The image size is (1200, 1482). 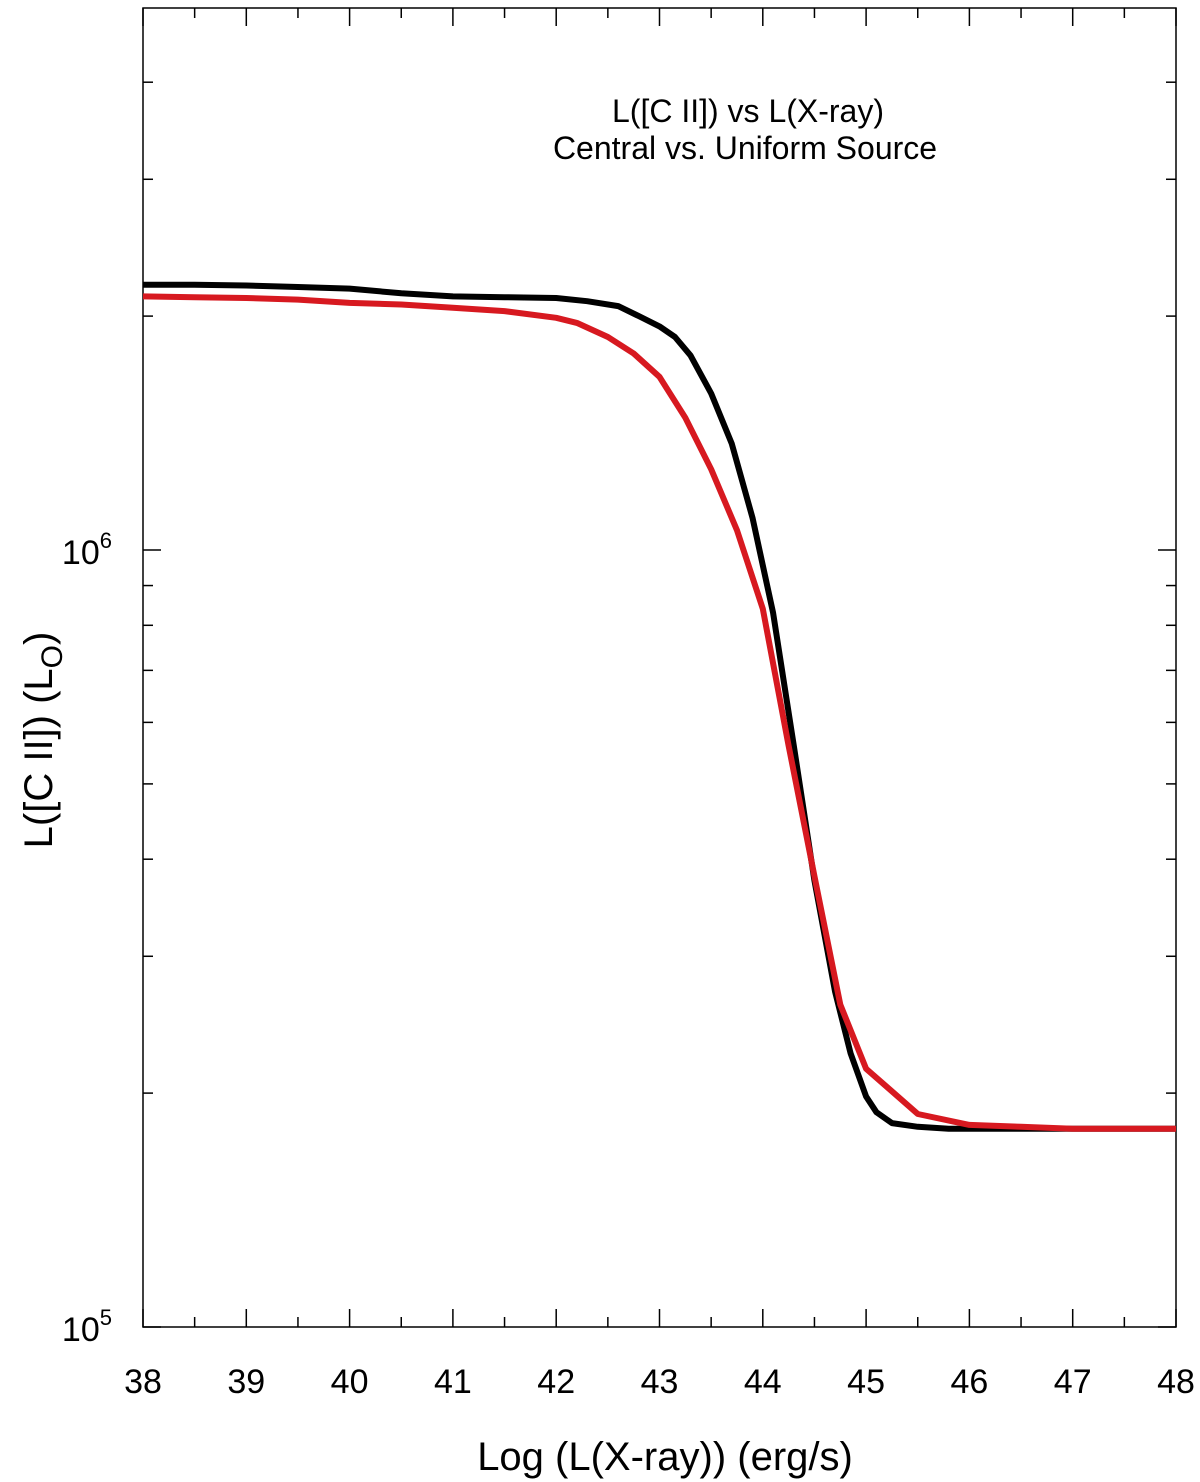 I want to click on x-tick-labels: 38 39 40 41 42 43 44 45 46 47 48, so click(x=659, y=1382).